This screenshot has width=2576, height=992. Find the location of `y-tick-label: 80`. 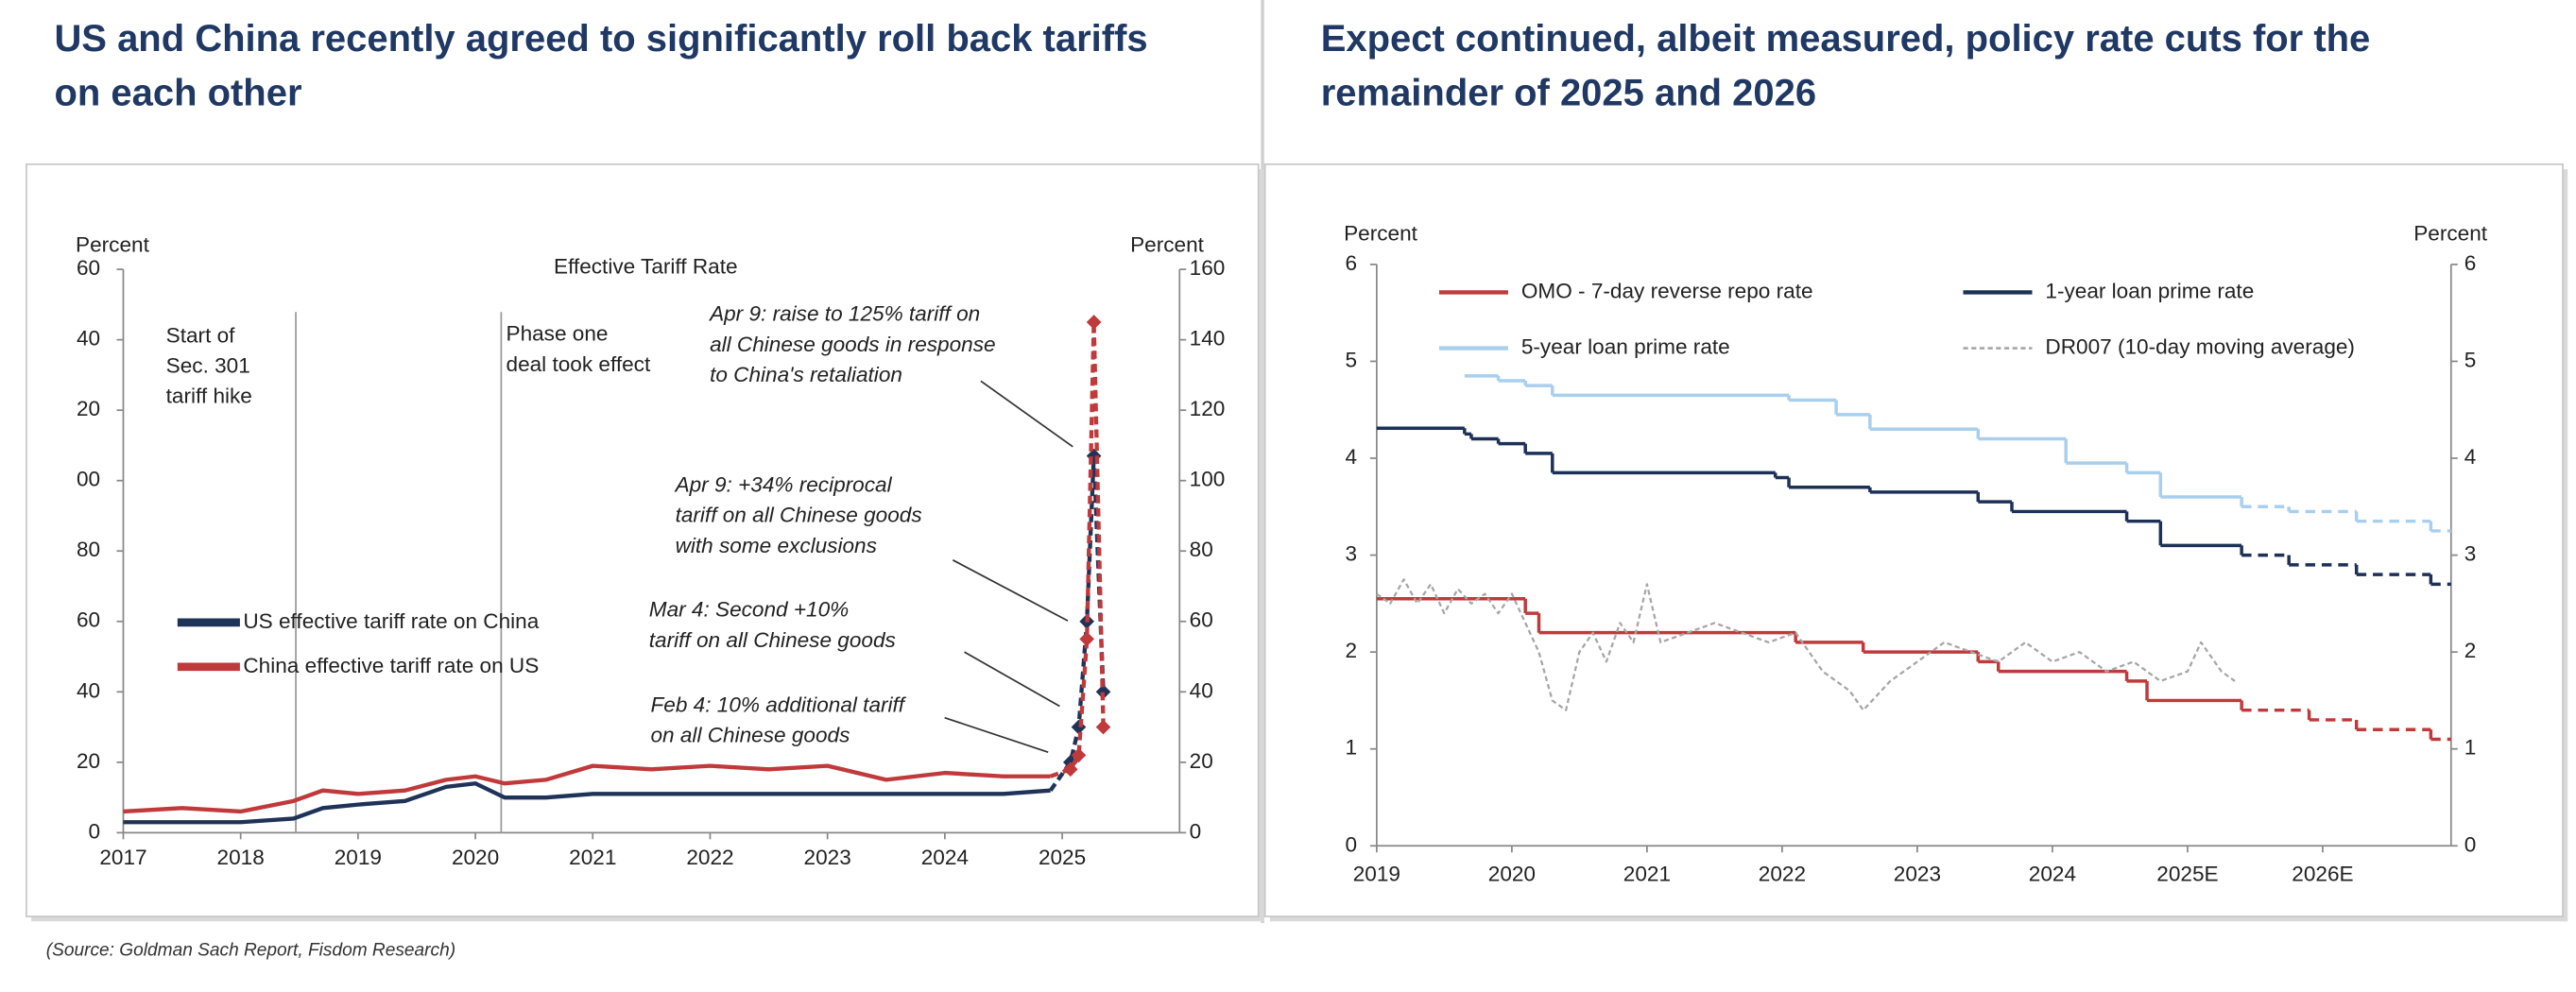

y-tick-label: 80 is located at coordinates (88, 549).